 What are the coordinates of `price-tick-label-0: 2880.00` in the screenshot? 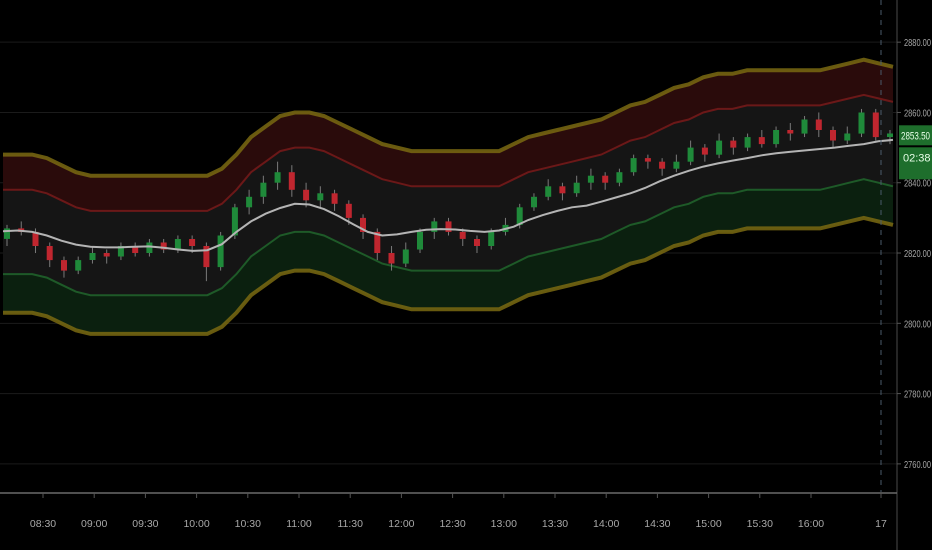 It's located at (917, 43).